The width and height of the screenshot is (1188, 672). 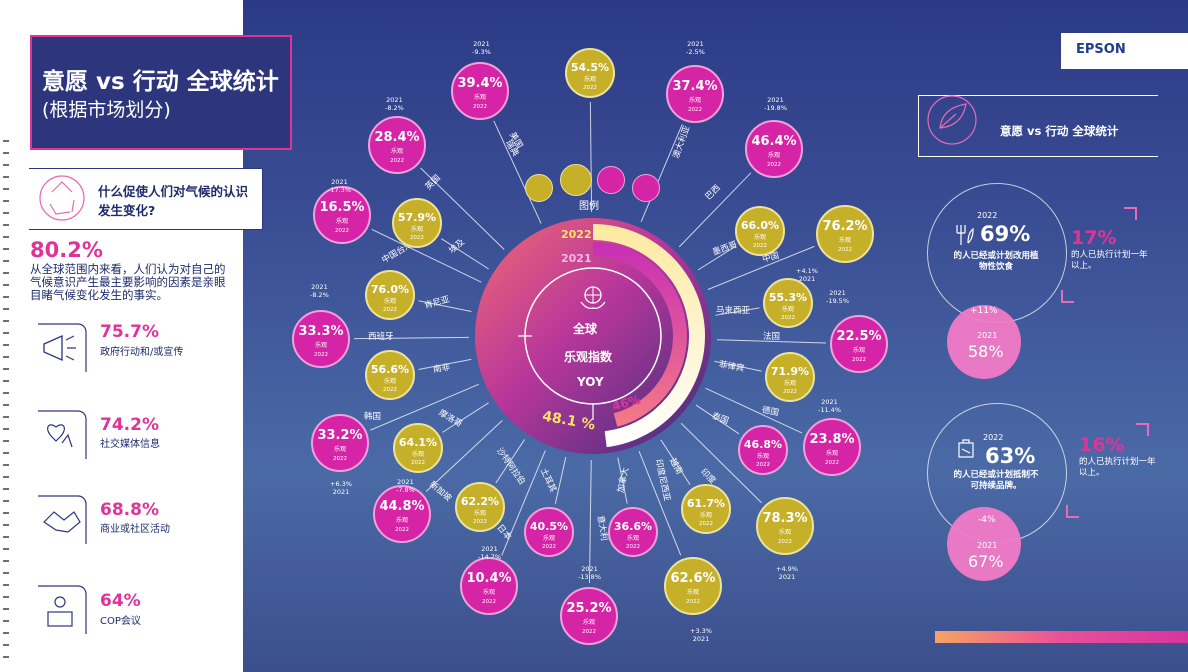 I want to click on market-bubble: 66.0% 乐观 2022, so click(x=760, y=231).